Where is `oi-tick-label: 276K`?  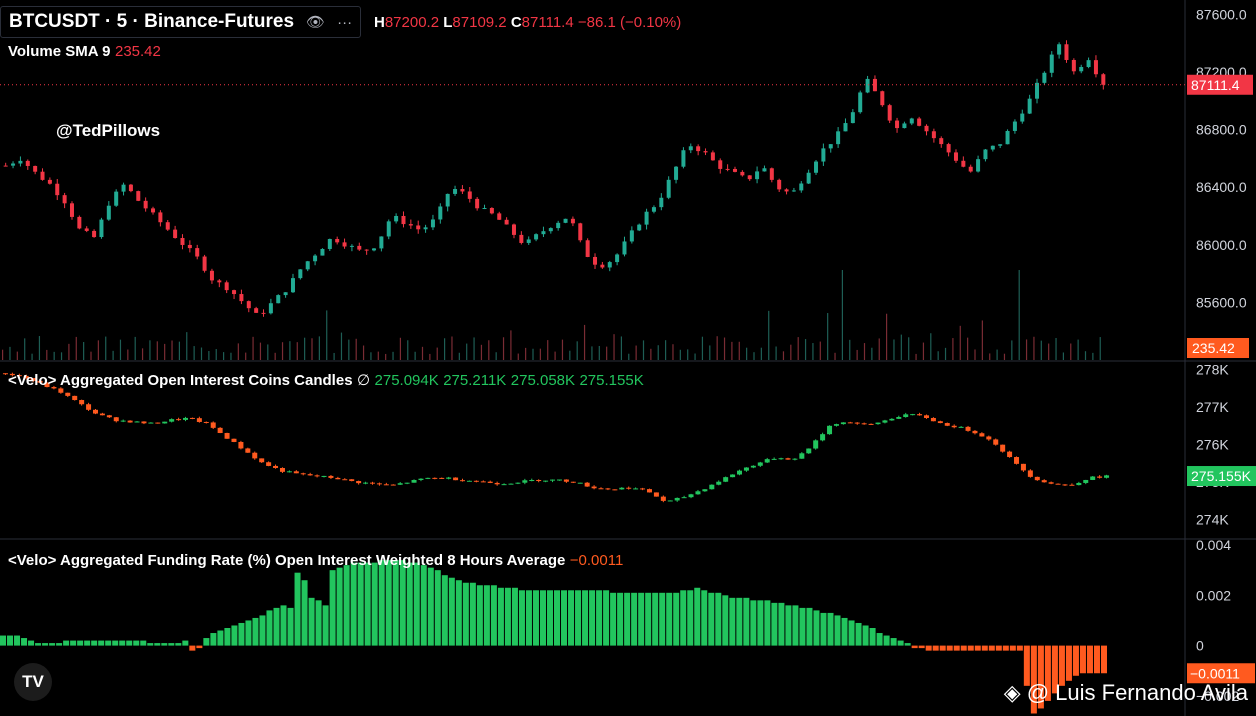
oi-tick-label: 276K is located at coordinates (1212, 444).